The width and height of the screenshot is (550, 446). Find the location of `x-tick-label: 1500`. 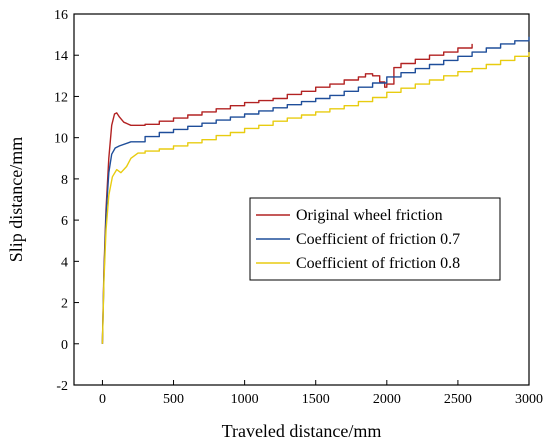

x-tick-label: 1500 is located at coordinates (316, 399).